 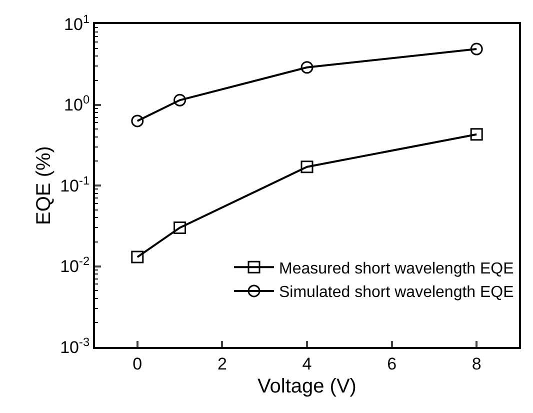 I want to click on legend-label: Simulated short wavelength EQE, so click(x=396, y=293).